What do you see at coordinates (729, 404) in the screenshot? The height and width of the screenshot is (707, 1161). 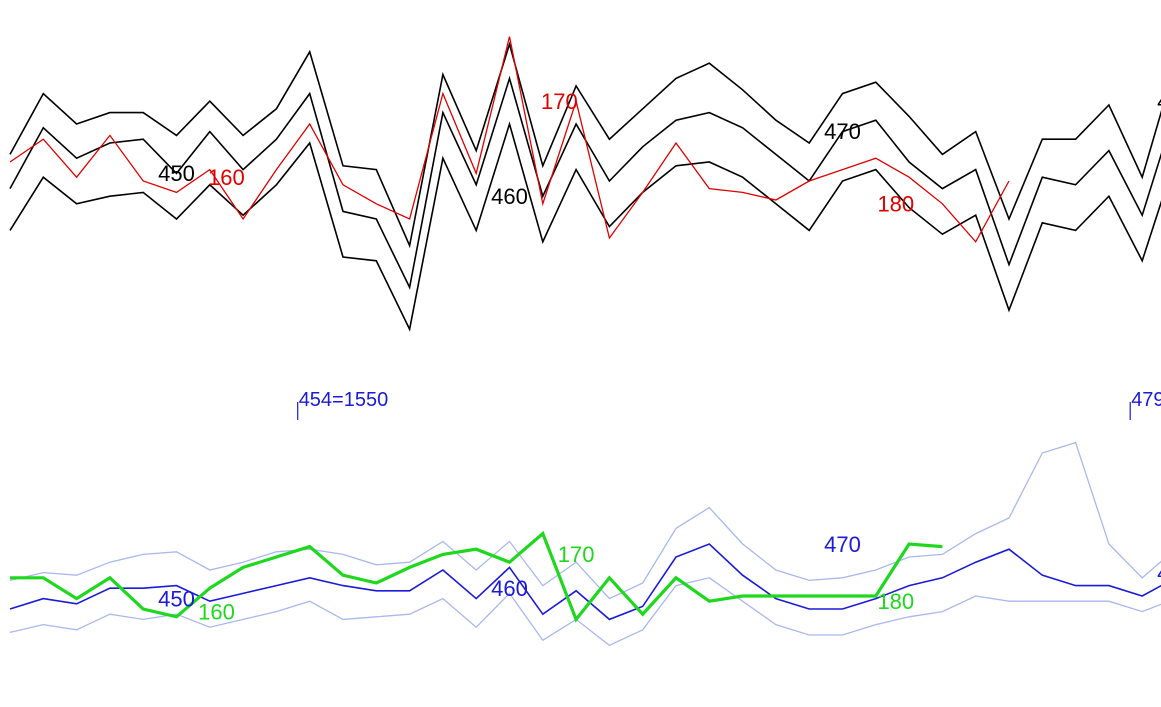 I see `annotations: 454=1550 479=1525` at bounding box center [729, 404].